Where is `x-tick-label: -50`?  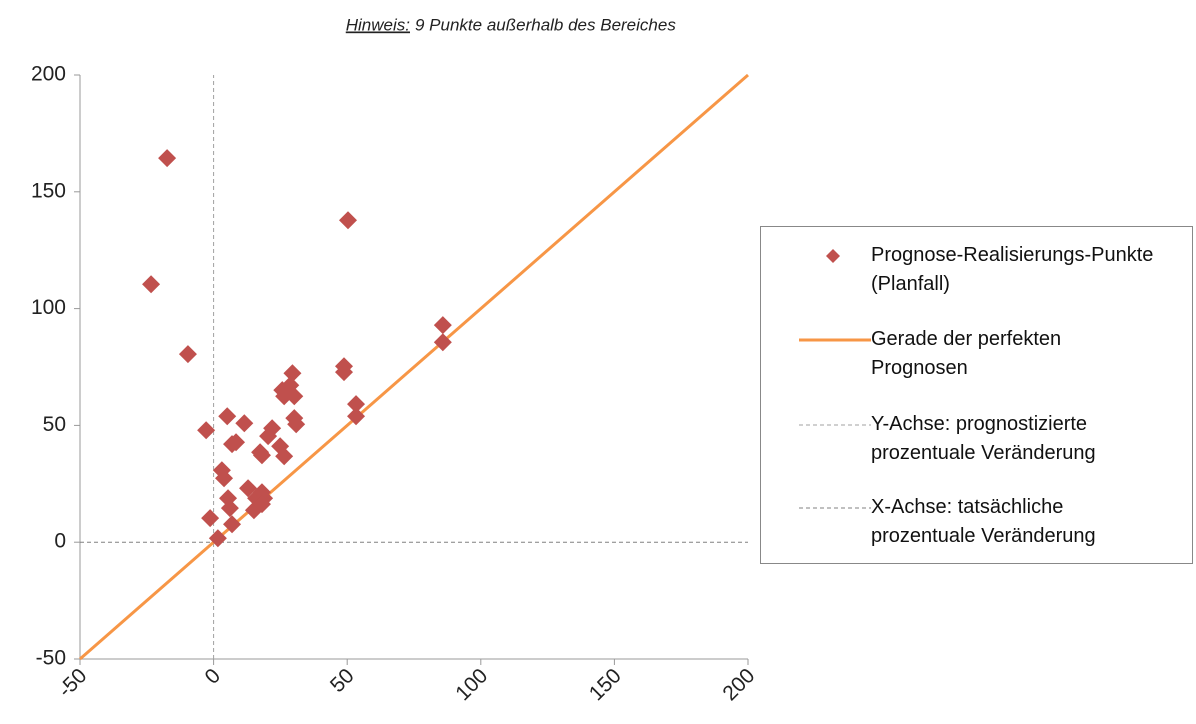
x-tick-label: -50 is located at coordinates (73, 683).